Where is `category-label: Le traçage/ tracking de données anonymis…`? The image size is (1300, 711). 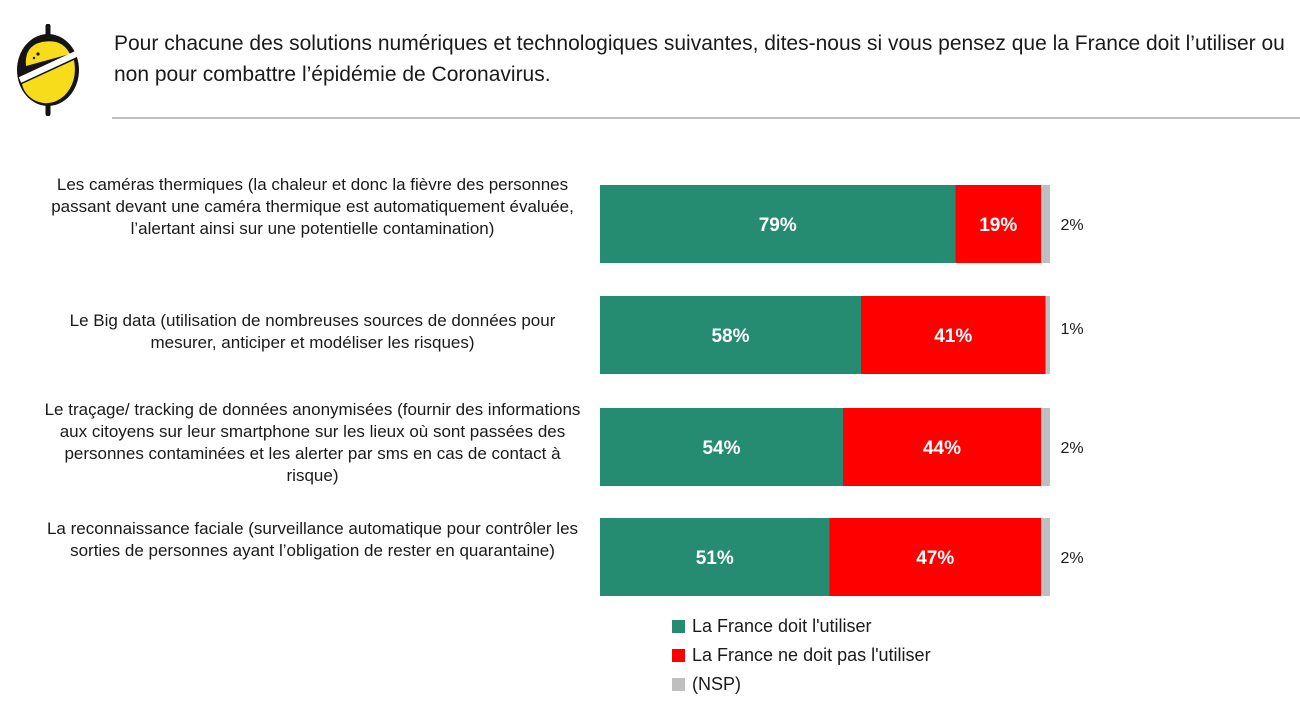 category-label: Le traçage/ tracking de données anonymis… is located at coordinates (312, 442).